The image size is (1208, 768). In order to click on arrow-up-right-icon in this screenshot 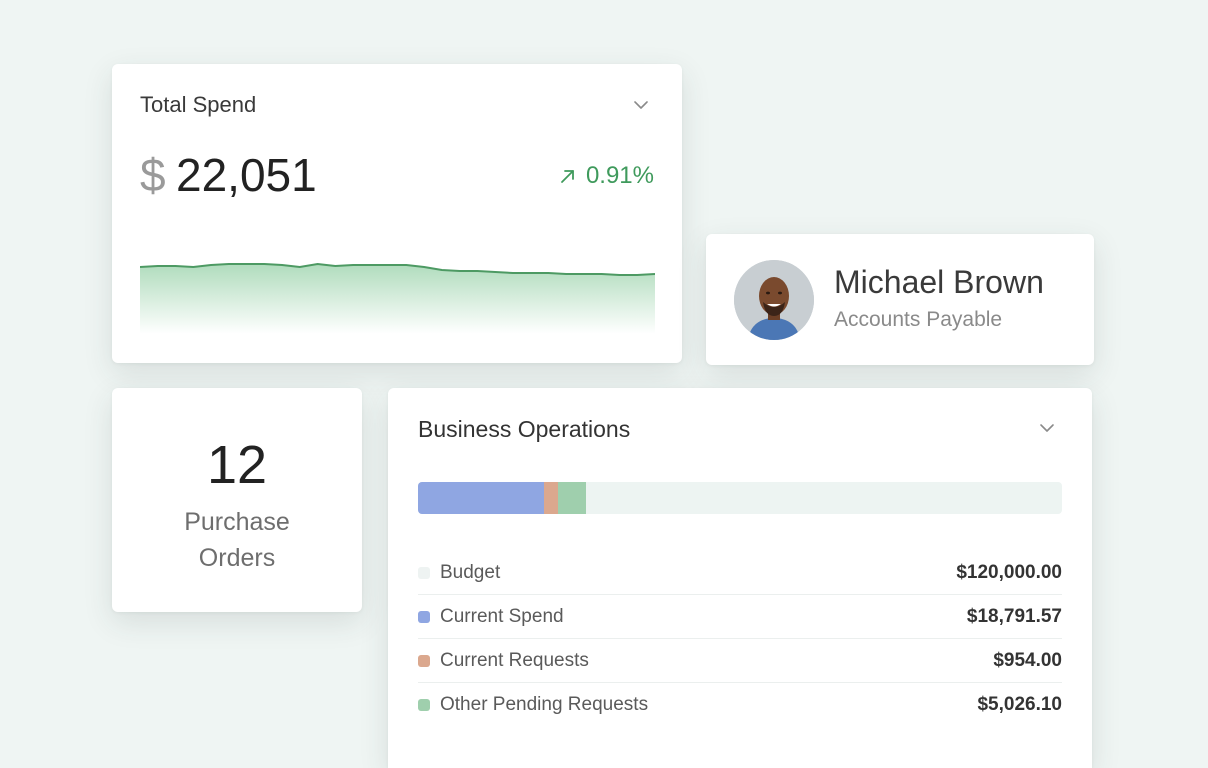, I will do `click(567, 176)`.